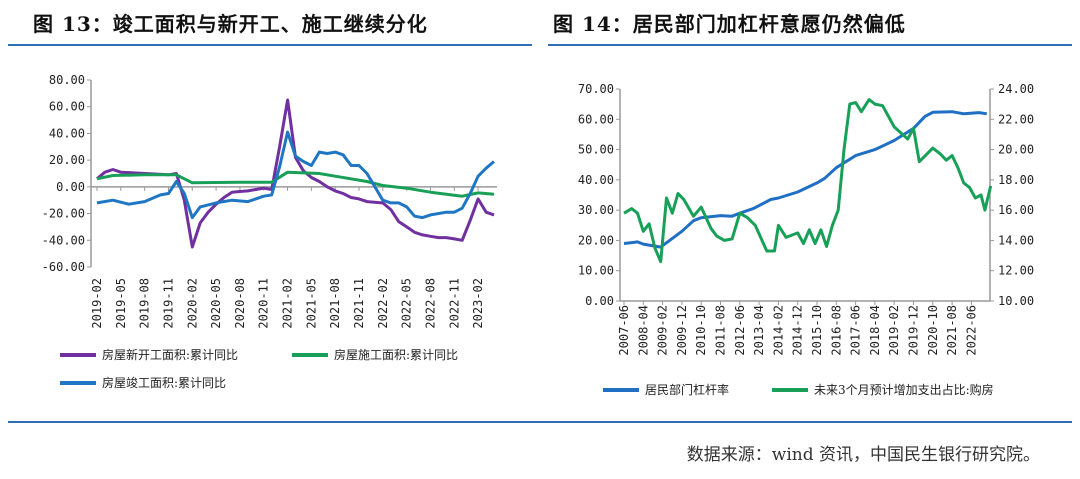 This screenshot has width=1080, height=479. Describe the element at coordinates (596, 89) in the screenshot. I see `y-tick-label: 70.00` at that location.